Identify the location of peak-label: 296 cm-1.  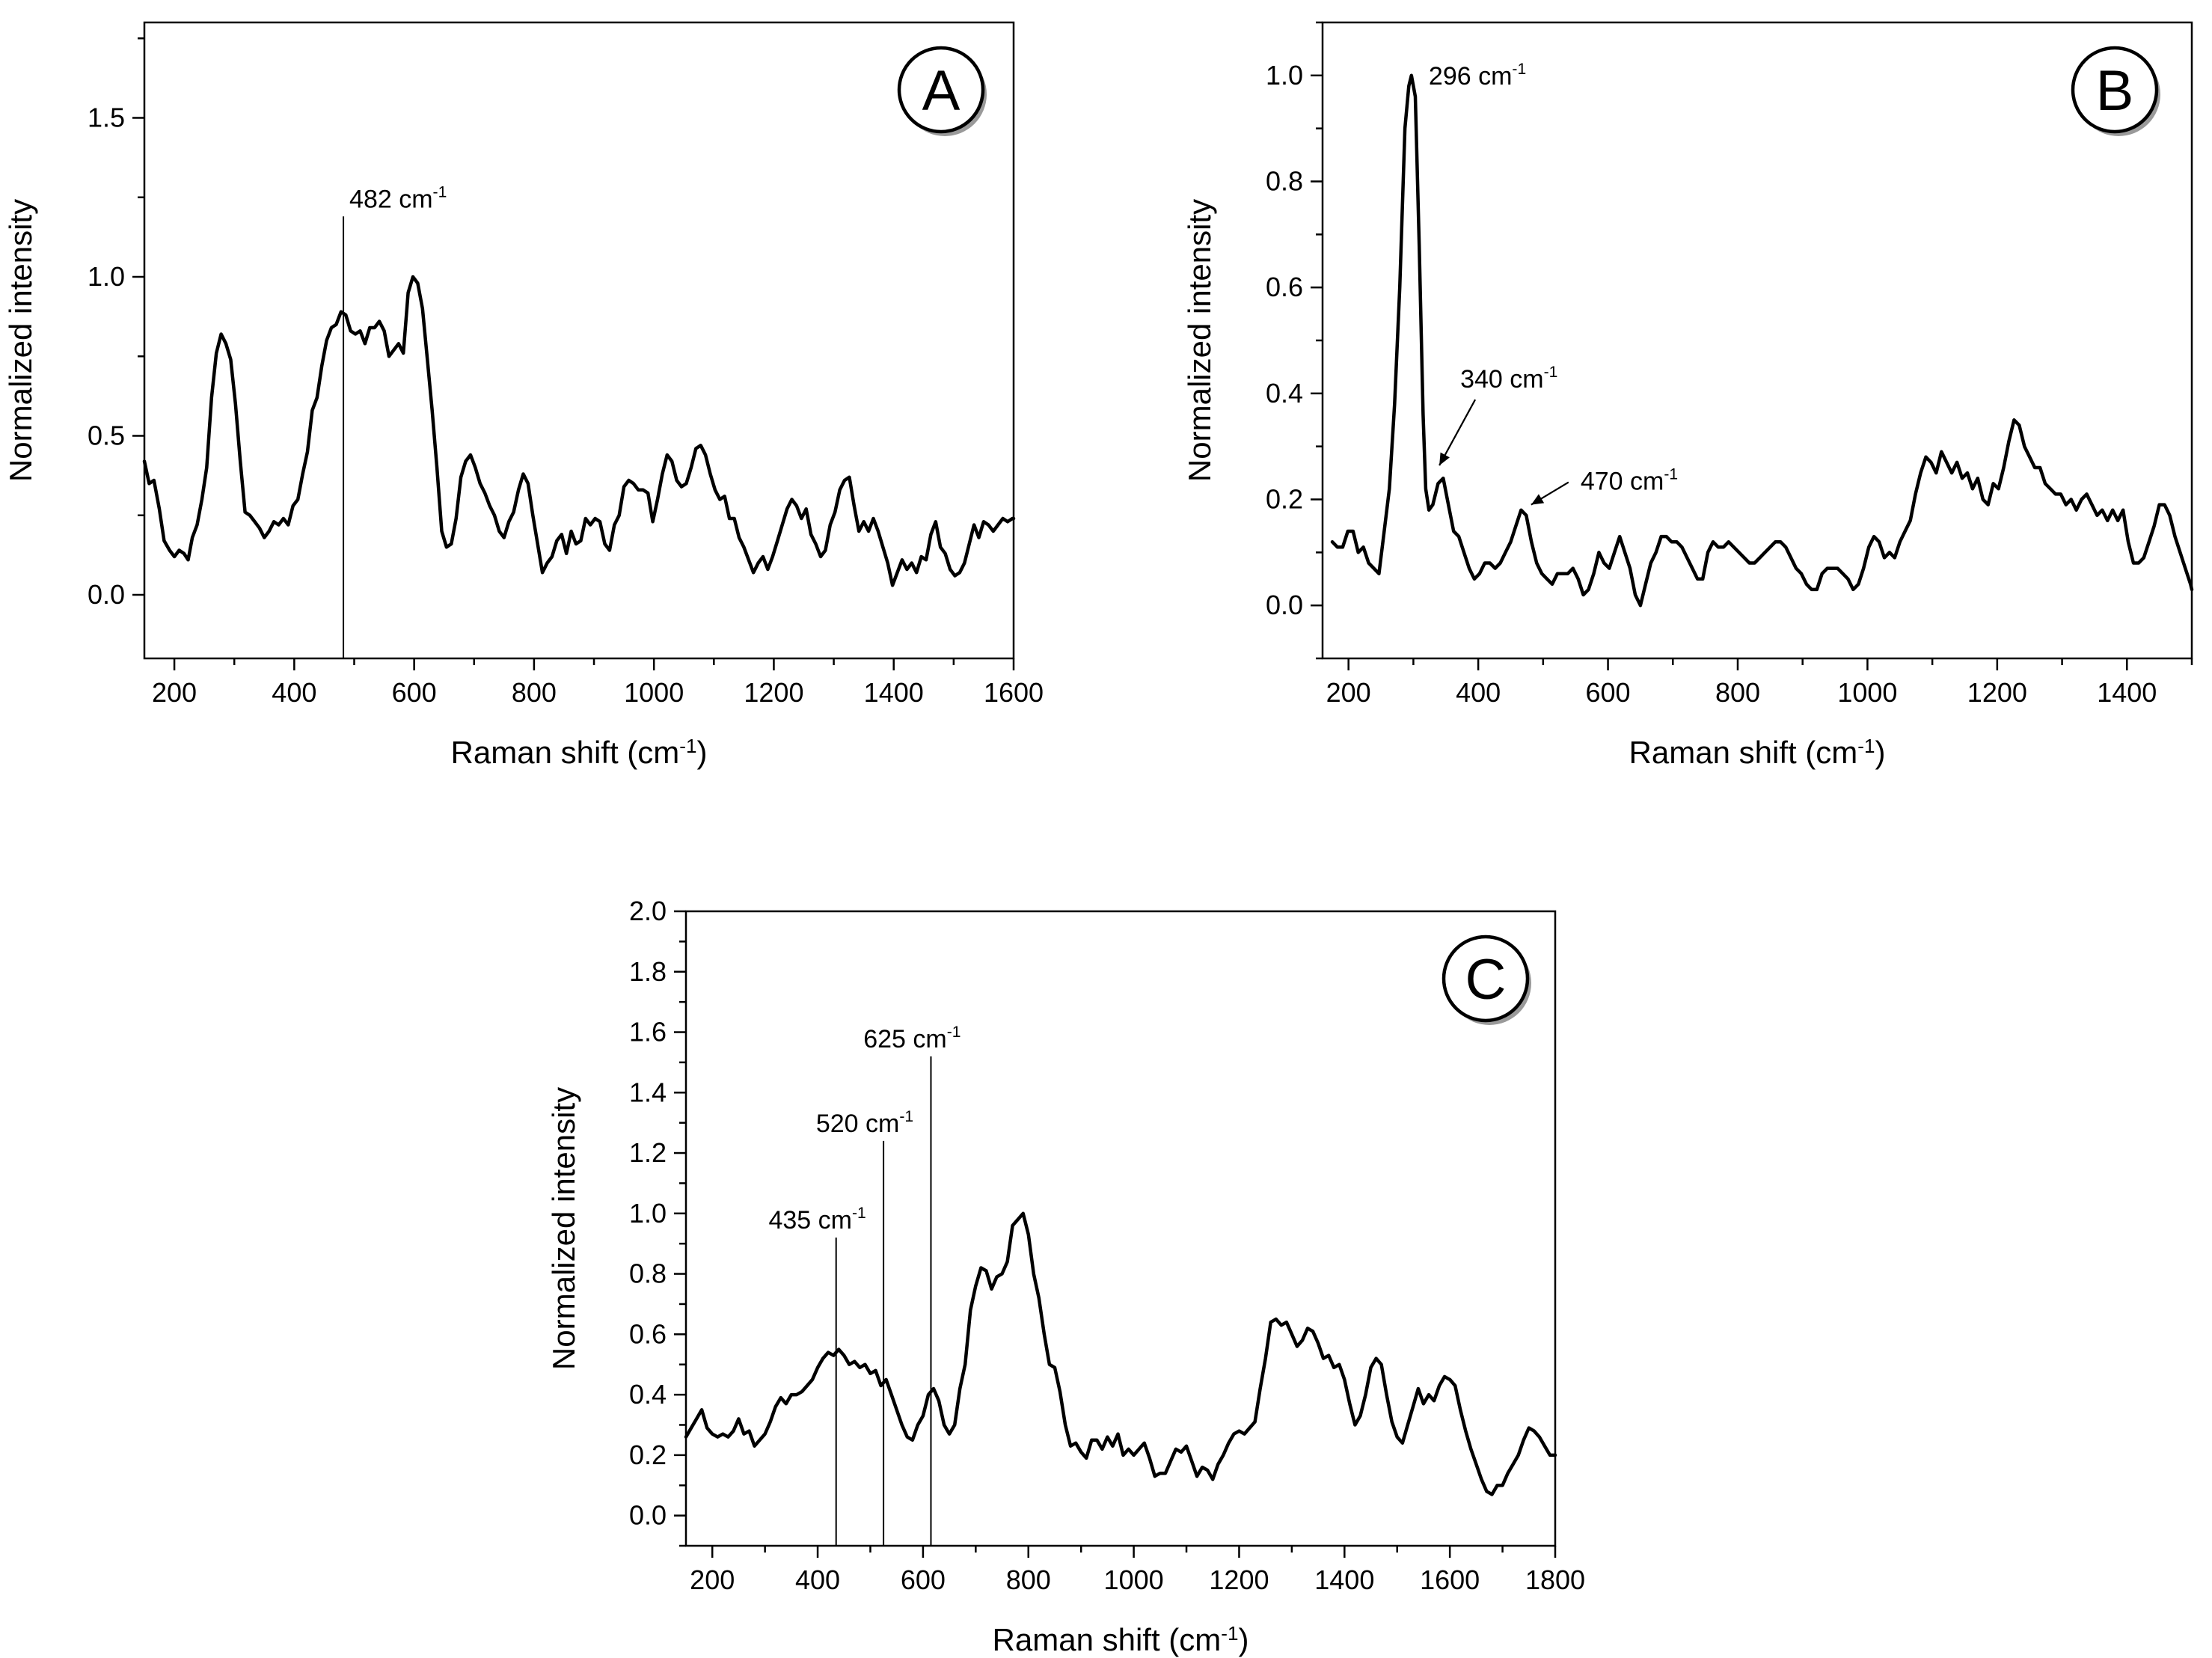
(1477, 76).